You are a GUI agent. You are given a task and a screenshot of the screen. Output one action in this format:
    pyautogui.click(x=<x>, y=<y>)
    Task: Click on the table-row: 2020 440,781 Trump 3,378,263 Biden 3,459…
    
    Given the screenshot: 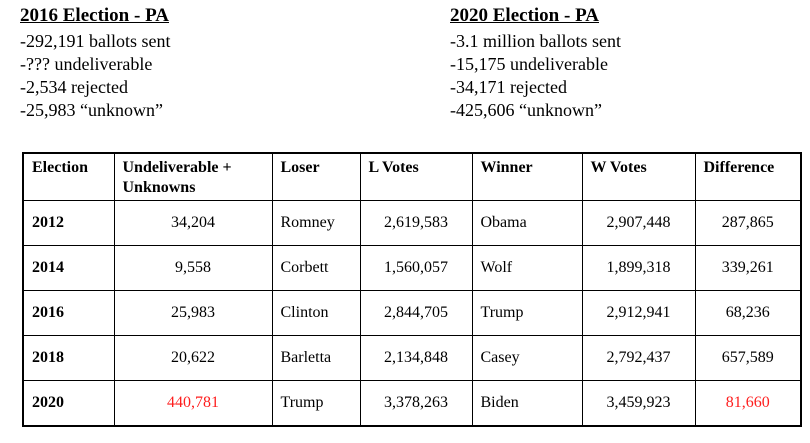 What is the action you would take?
    pyautogui.click(x=412, y=403)
    